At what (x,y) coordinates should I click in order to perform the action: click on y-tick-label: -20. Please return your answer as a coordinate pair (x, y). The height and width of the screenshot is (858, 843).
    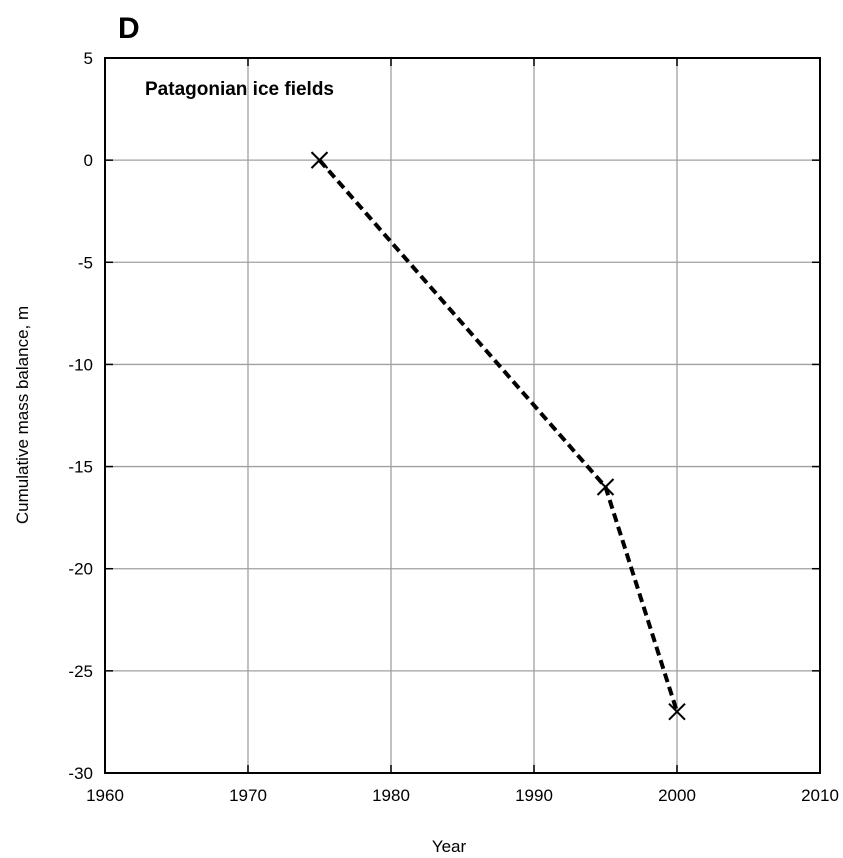
    Looking at the image, I should click on (80, 569).